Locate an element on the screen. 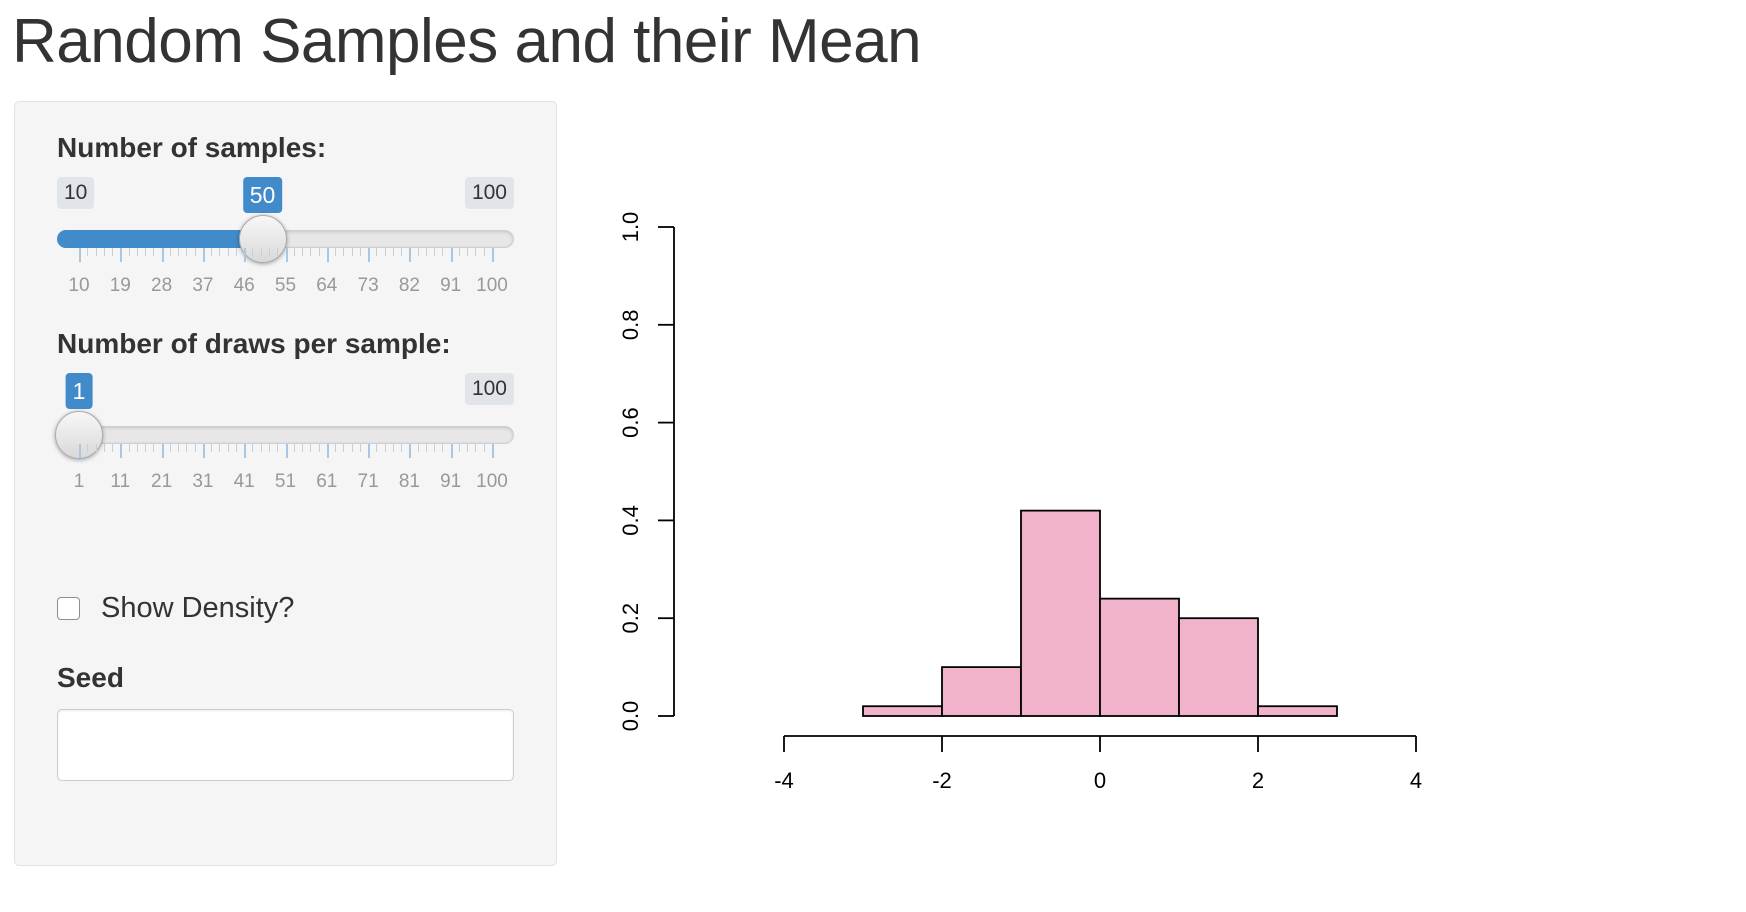 This screenshot has width=1746, height=912. density-checkbox-row: Show Density? is located at coordinates (175, 608).